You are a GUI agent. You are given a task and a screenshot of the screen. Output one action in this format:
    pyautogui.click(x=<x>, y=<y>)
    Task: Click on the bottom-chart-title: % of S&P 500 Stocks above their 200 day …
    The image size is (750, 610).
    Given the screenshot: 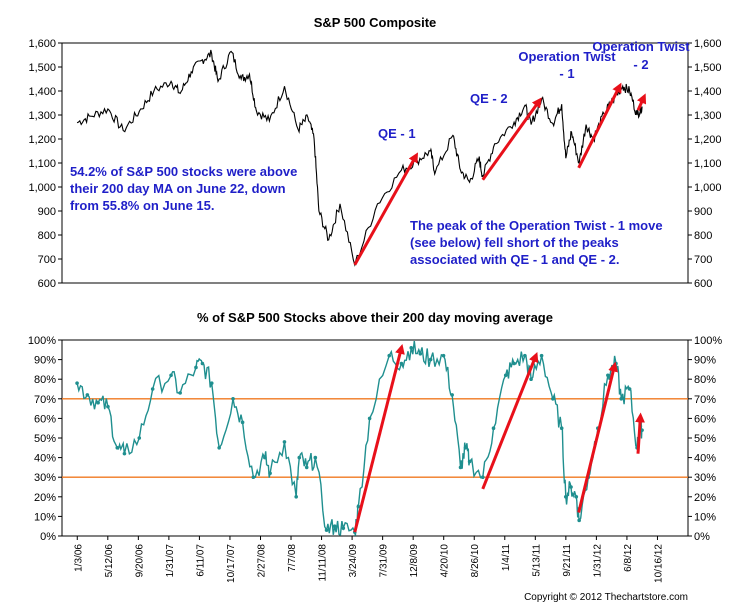 What is the action you would take?
    pyautogui.click(x=375, y=317)
    